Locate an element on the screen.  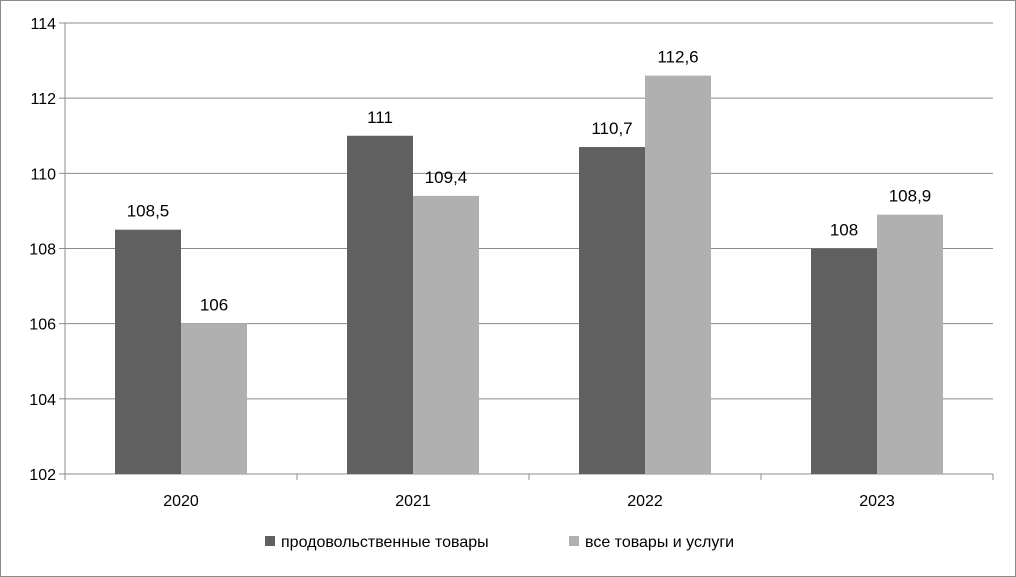
data-label: 106 is located at coordinates (214, 305).